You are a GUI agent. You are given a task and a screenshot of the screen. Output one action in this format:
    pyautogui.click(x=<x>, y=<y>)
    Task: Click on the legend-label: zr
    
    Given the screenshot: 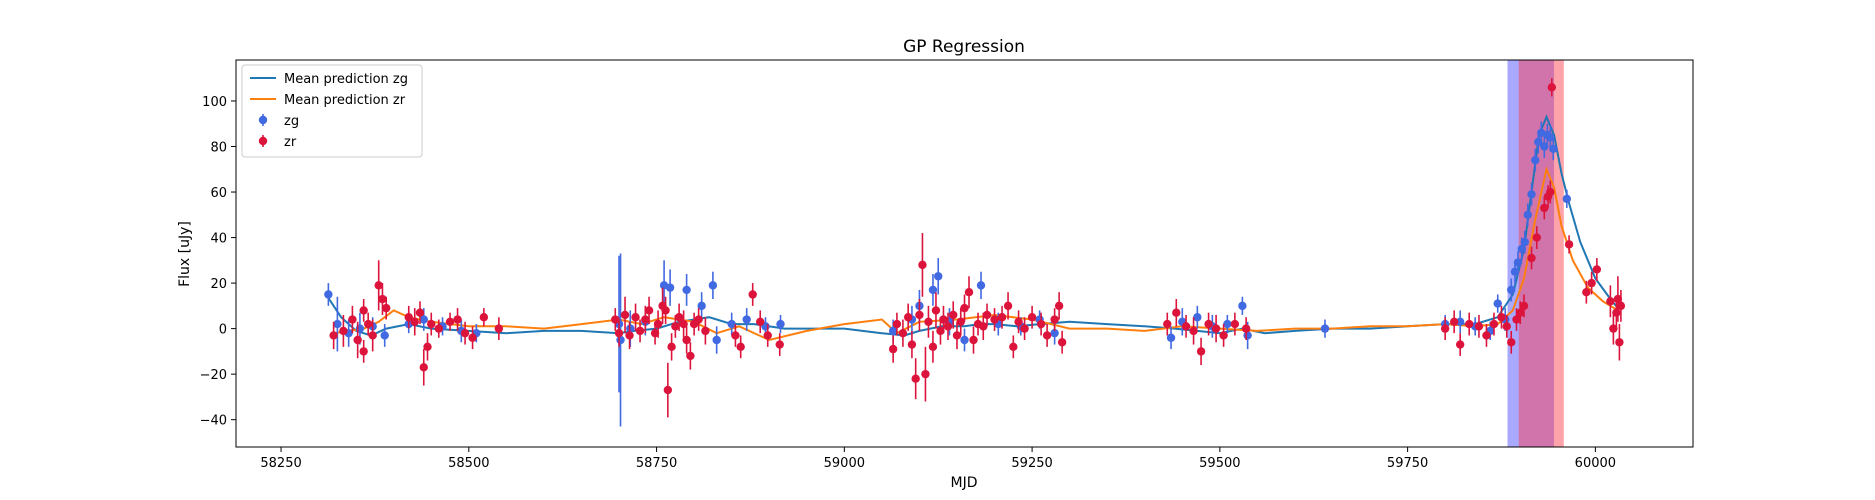 What is the action you would take?
    pyautogui.click(x=290, y=142)
    